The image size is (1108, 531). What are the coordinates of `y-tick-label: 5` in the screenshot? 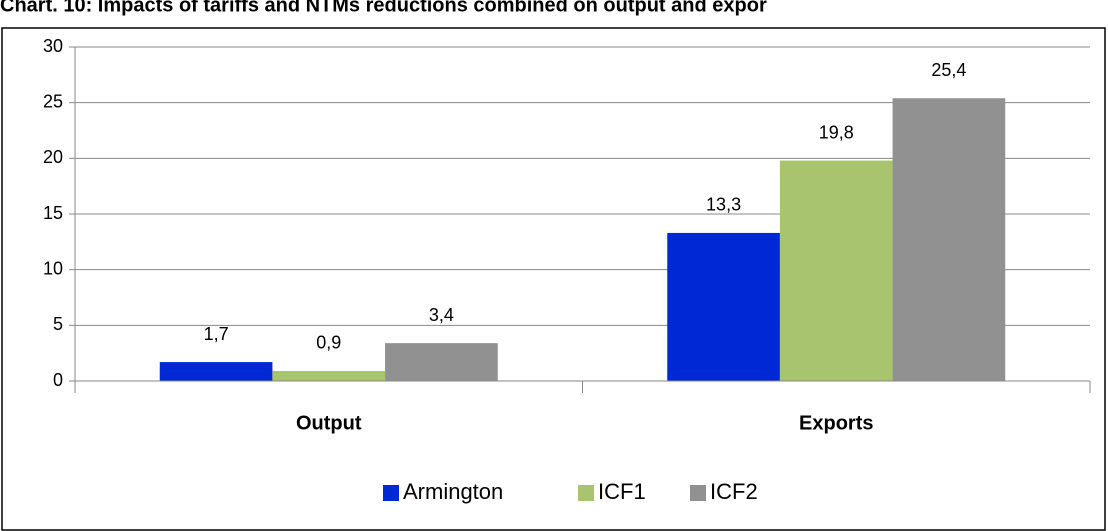 It's located at (58, 324).